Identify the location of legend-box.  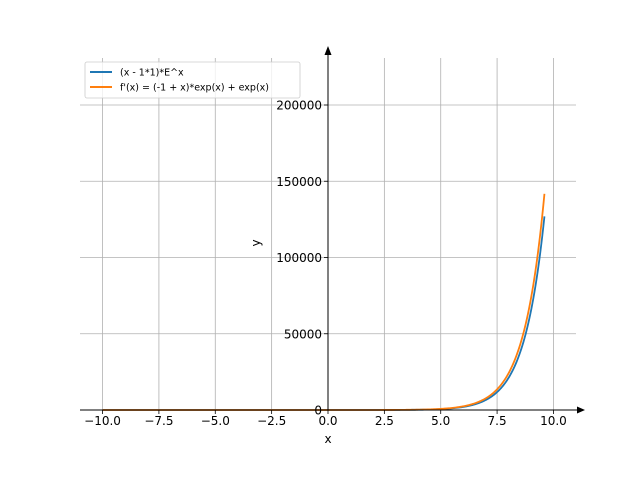
(192, 80).